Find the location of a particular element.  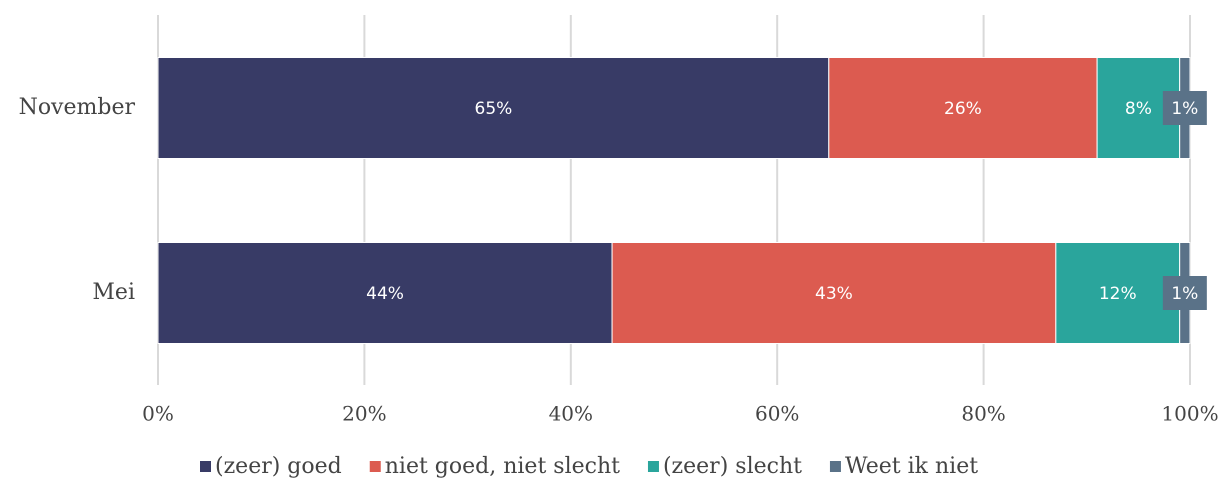

data-label: 65% is located at coordinates (494, 109).